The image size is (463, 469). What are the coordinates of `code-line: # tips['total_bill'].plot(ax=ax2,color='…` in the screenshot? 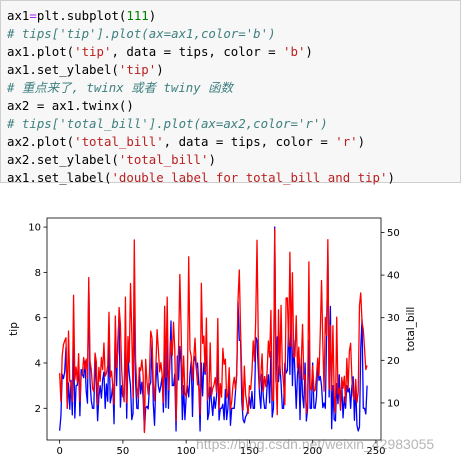 It's located at (230, 124).